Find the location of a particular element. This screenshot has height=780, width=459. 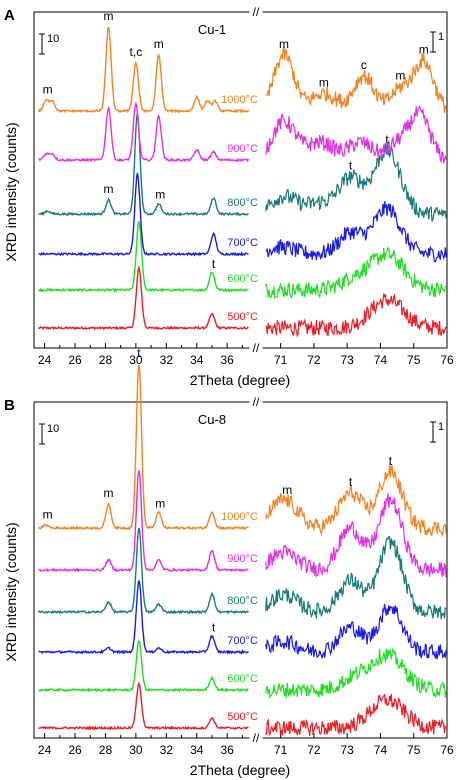

series-900-left-trace is located at coordinates (143, 521).